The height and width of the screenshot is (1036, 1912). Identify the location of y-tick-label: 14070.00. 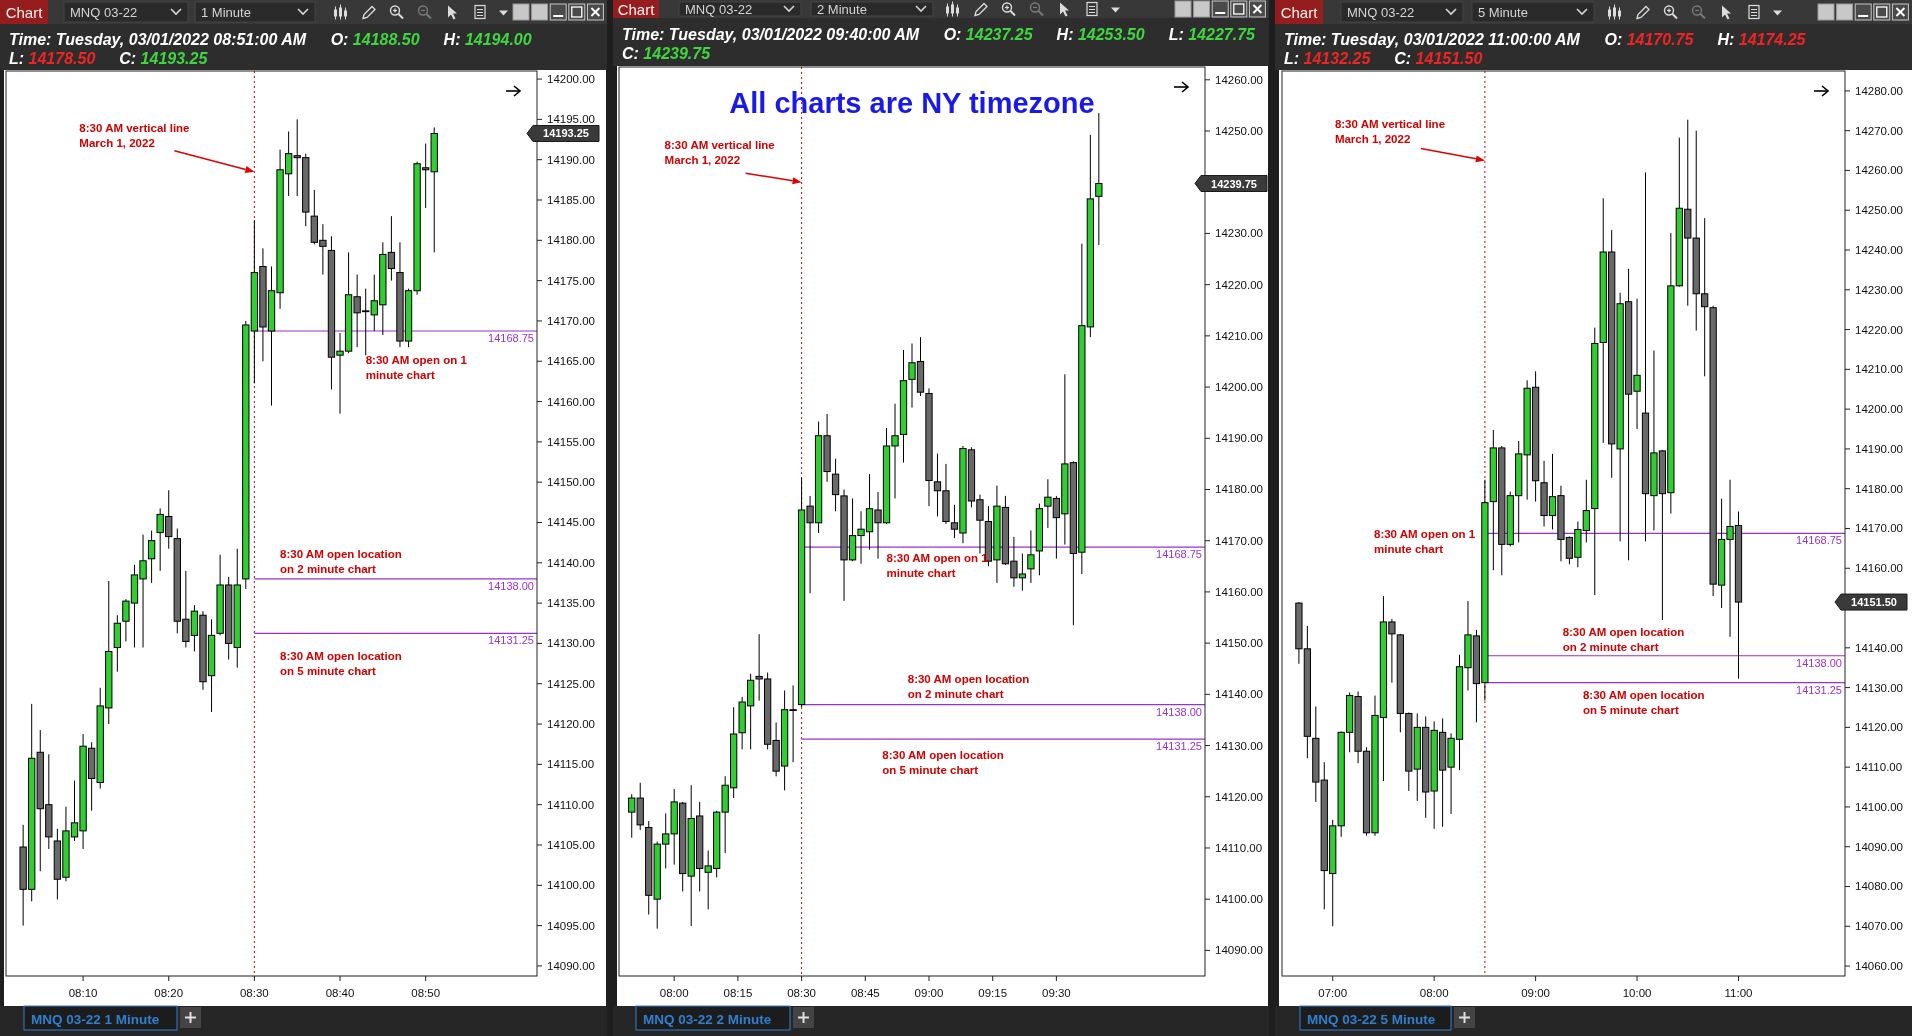
(1879, 926).